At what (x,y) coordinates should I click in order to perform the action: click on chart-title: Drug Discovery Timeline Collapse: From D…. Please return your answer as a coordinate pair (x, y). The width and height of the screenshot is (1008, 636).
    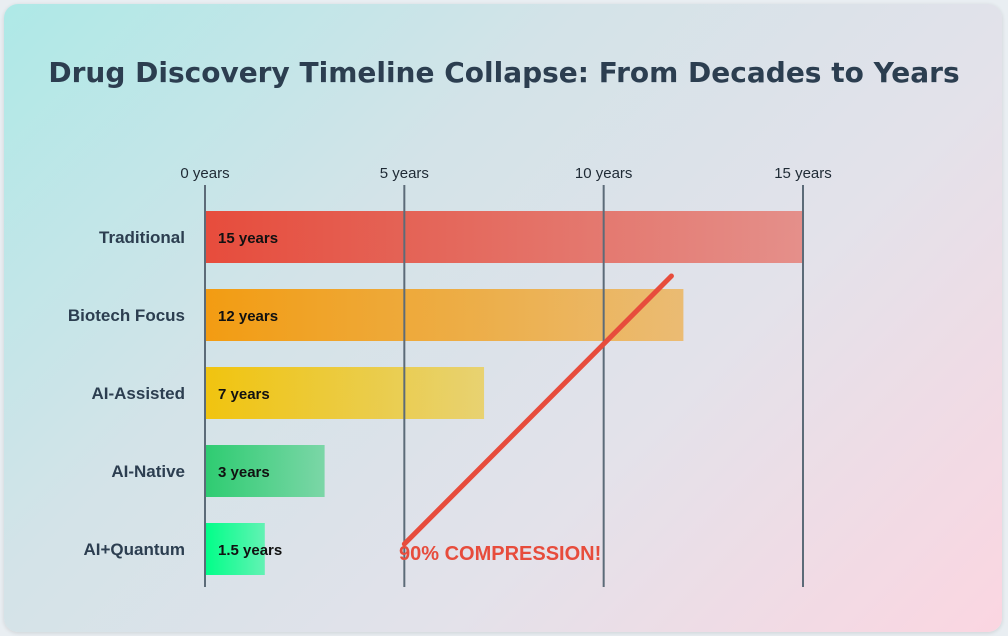
    Looking at the image, I should click on (504, 72).